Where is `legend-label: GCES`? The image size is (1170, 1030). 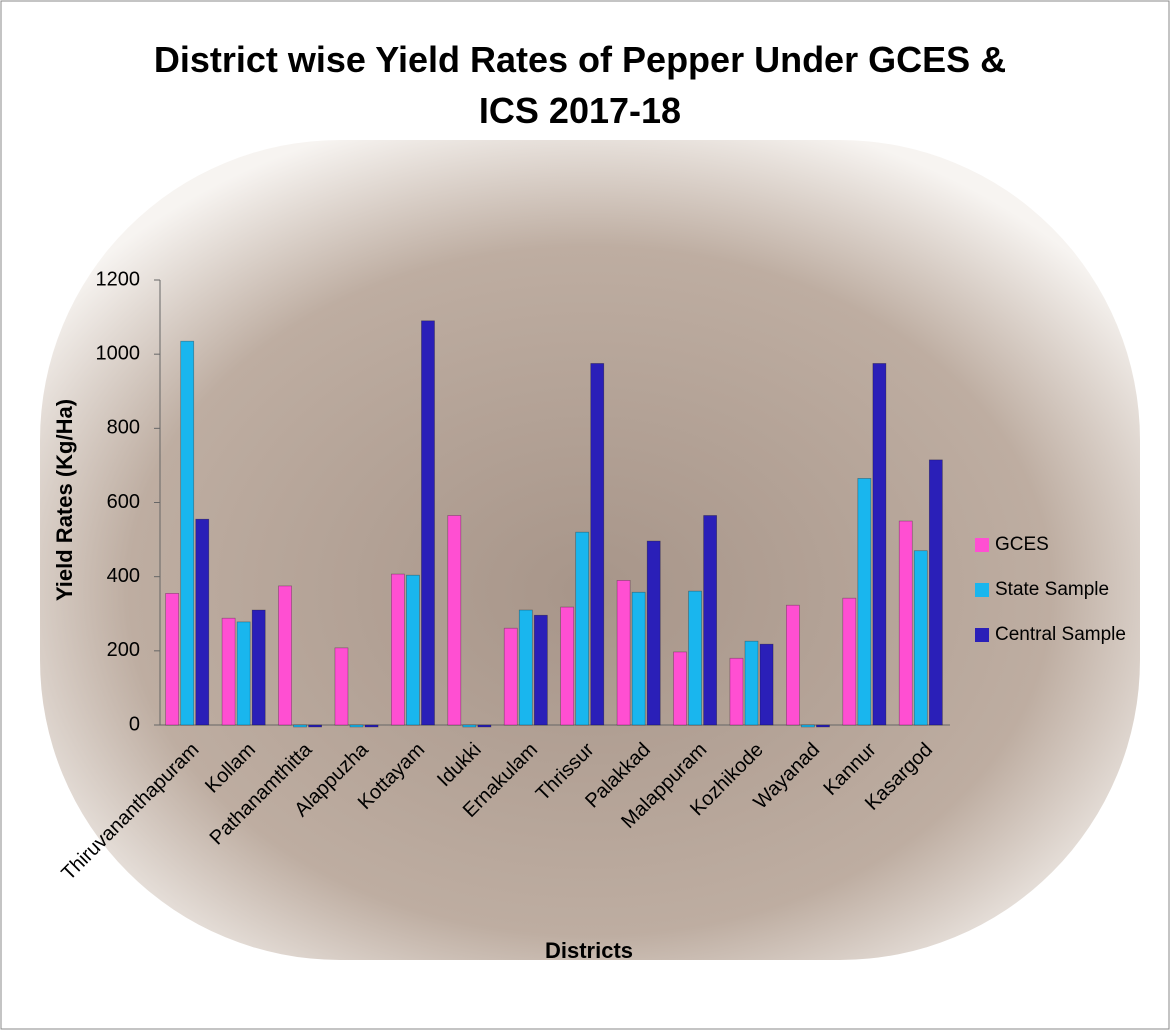
legend-label: GCES is located at coordinates (1022, 544).